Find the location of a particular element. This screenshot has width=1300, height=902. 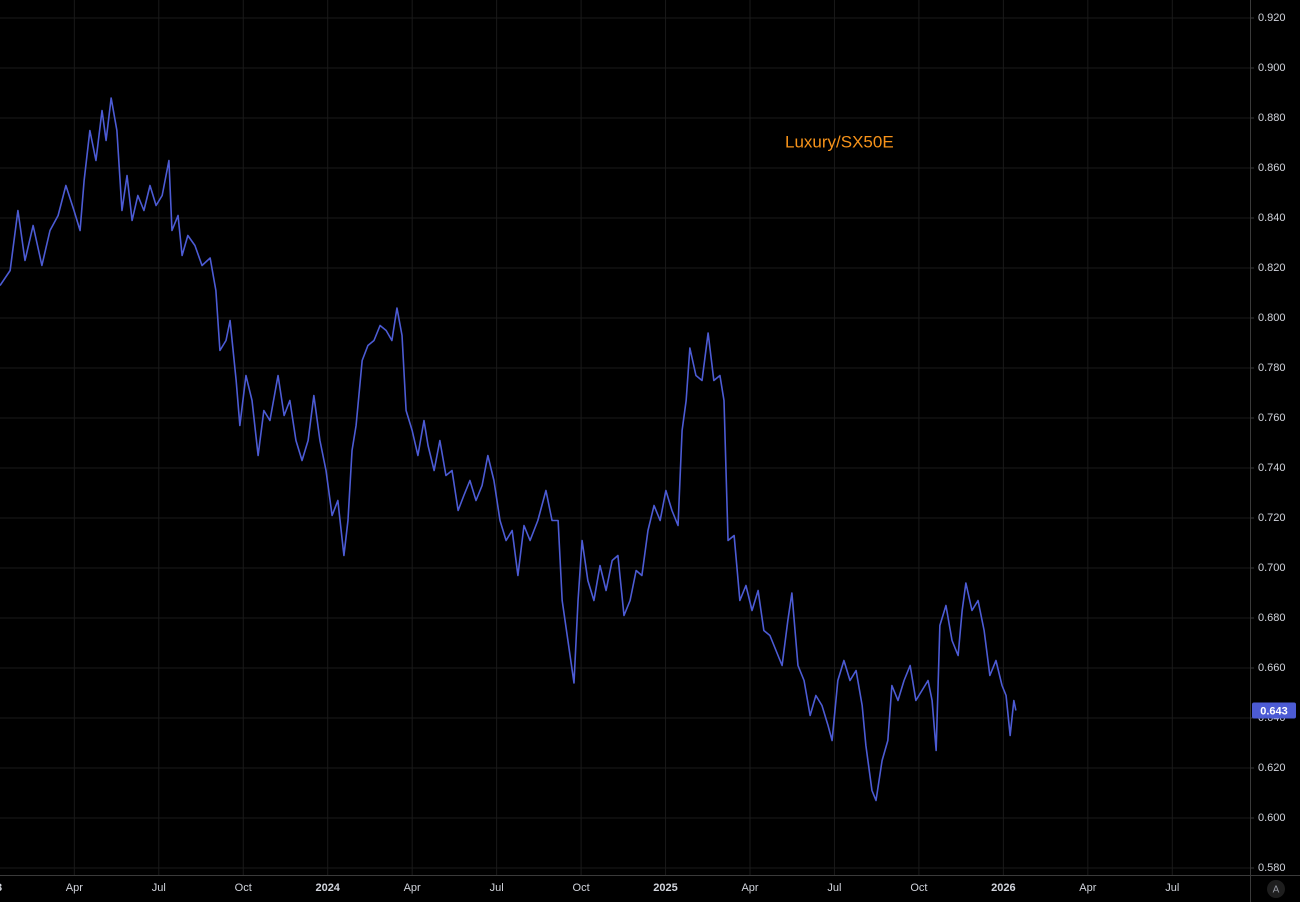

x-tick-label: 2025 is located at coordinates (665, 888).